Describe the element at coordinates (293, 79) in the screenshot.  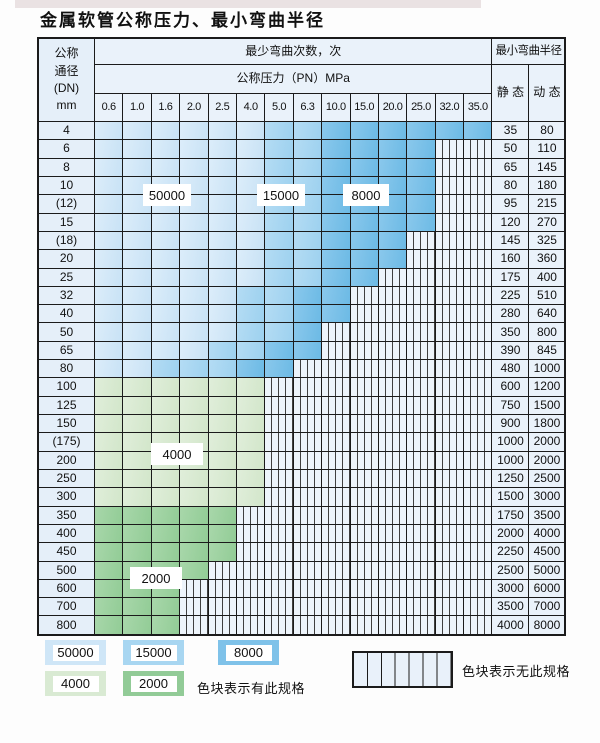
I see `pressure-header: 公称压力（PN）MPa` at that location.